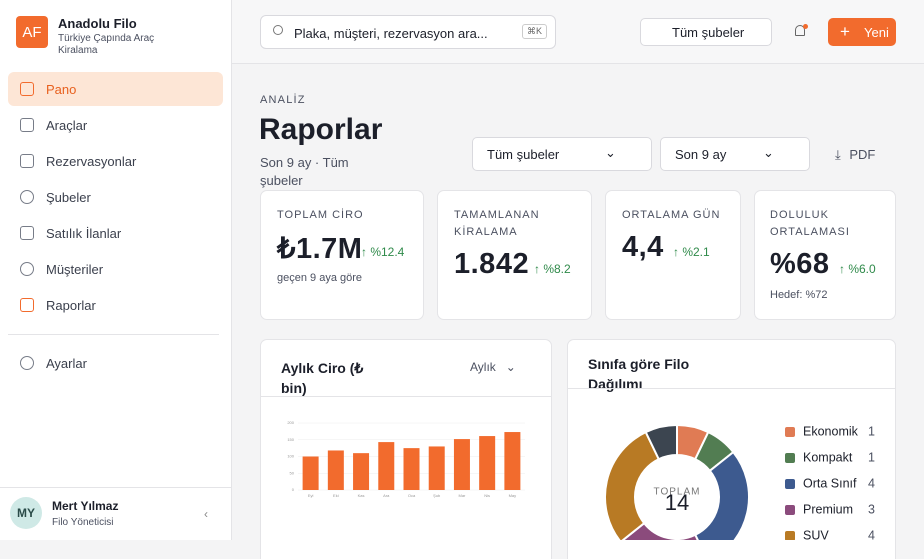 The image size is (924, 559). What do you see at coordinates (487, 495) in the screenshot?
I see `x-tick-label: Nis` at bounding box center [487, 495].